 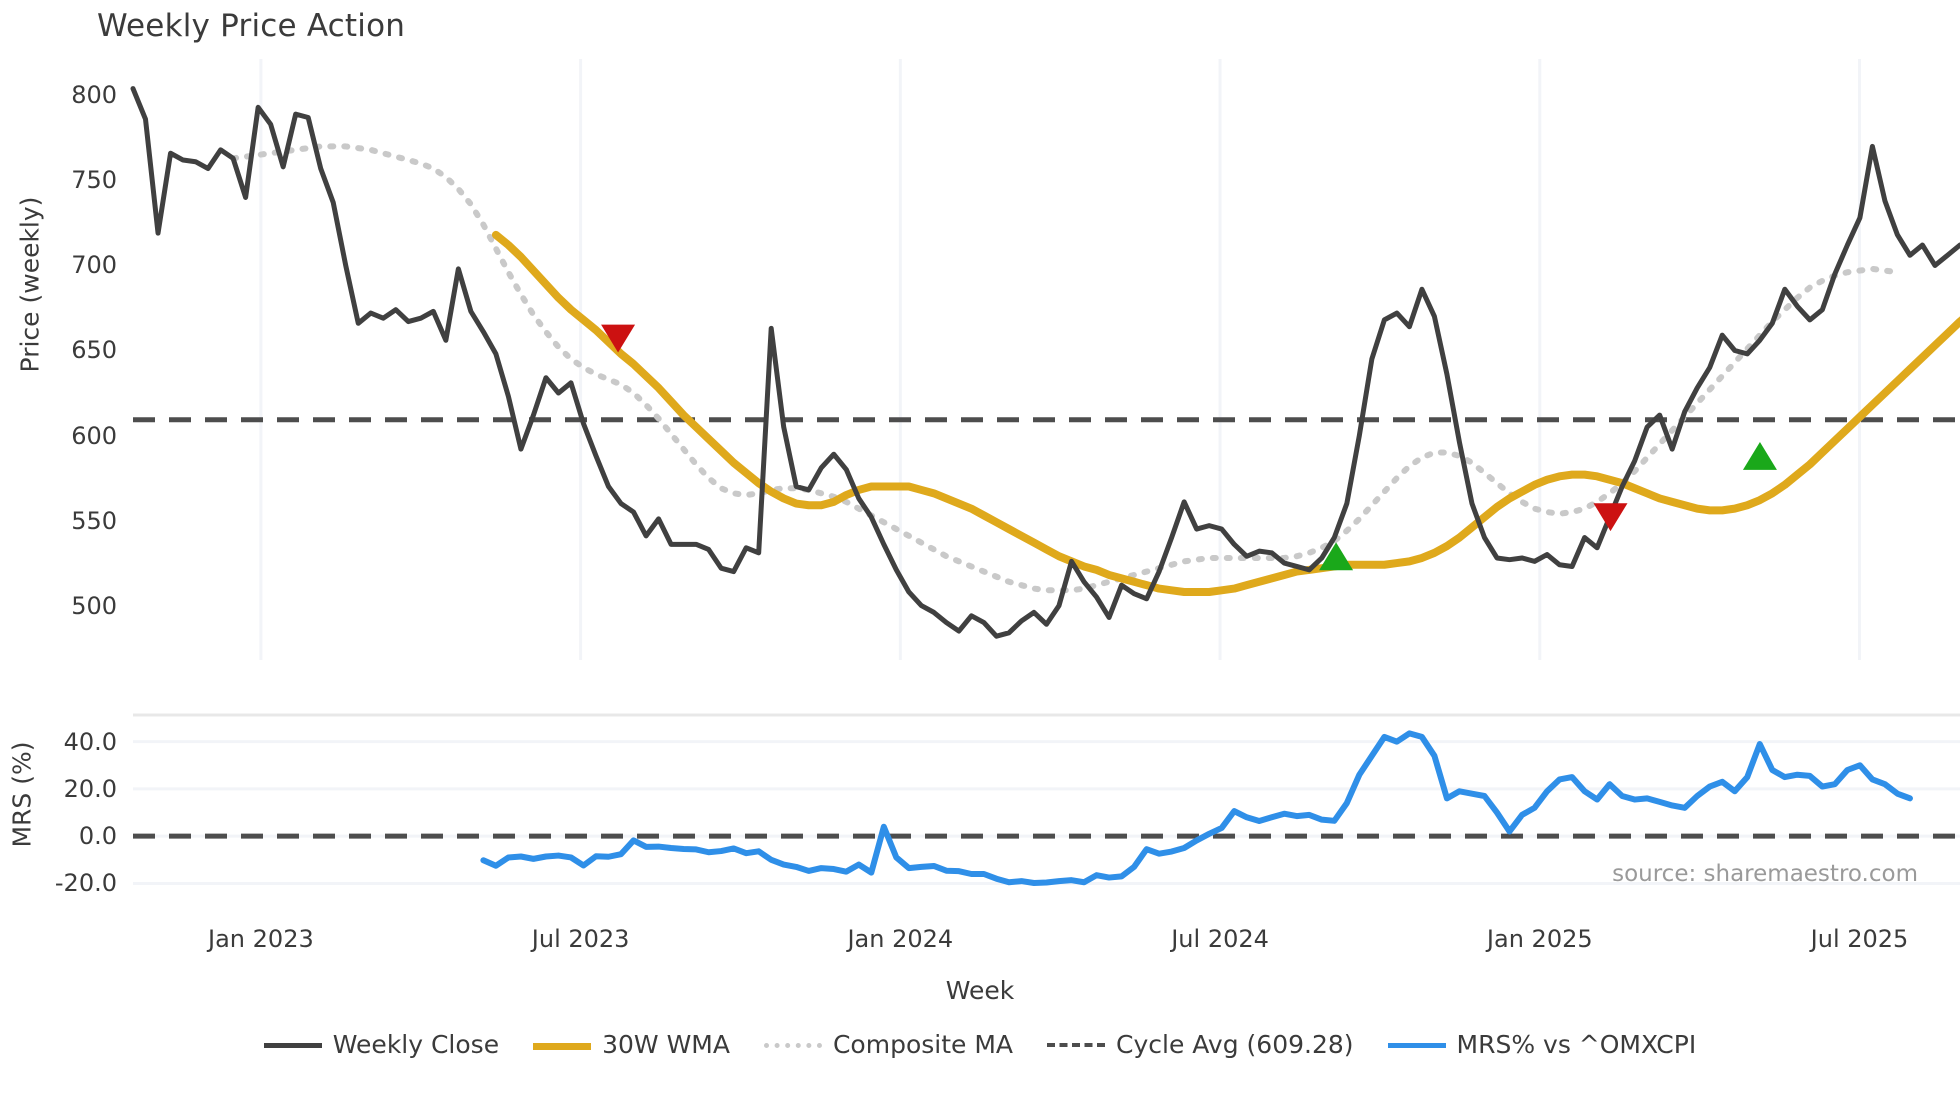 What do you see at coordinates (1539, 939) in the screenshot?
I see `x-tick: Jan 2025` at bounding box center [1539, 939].